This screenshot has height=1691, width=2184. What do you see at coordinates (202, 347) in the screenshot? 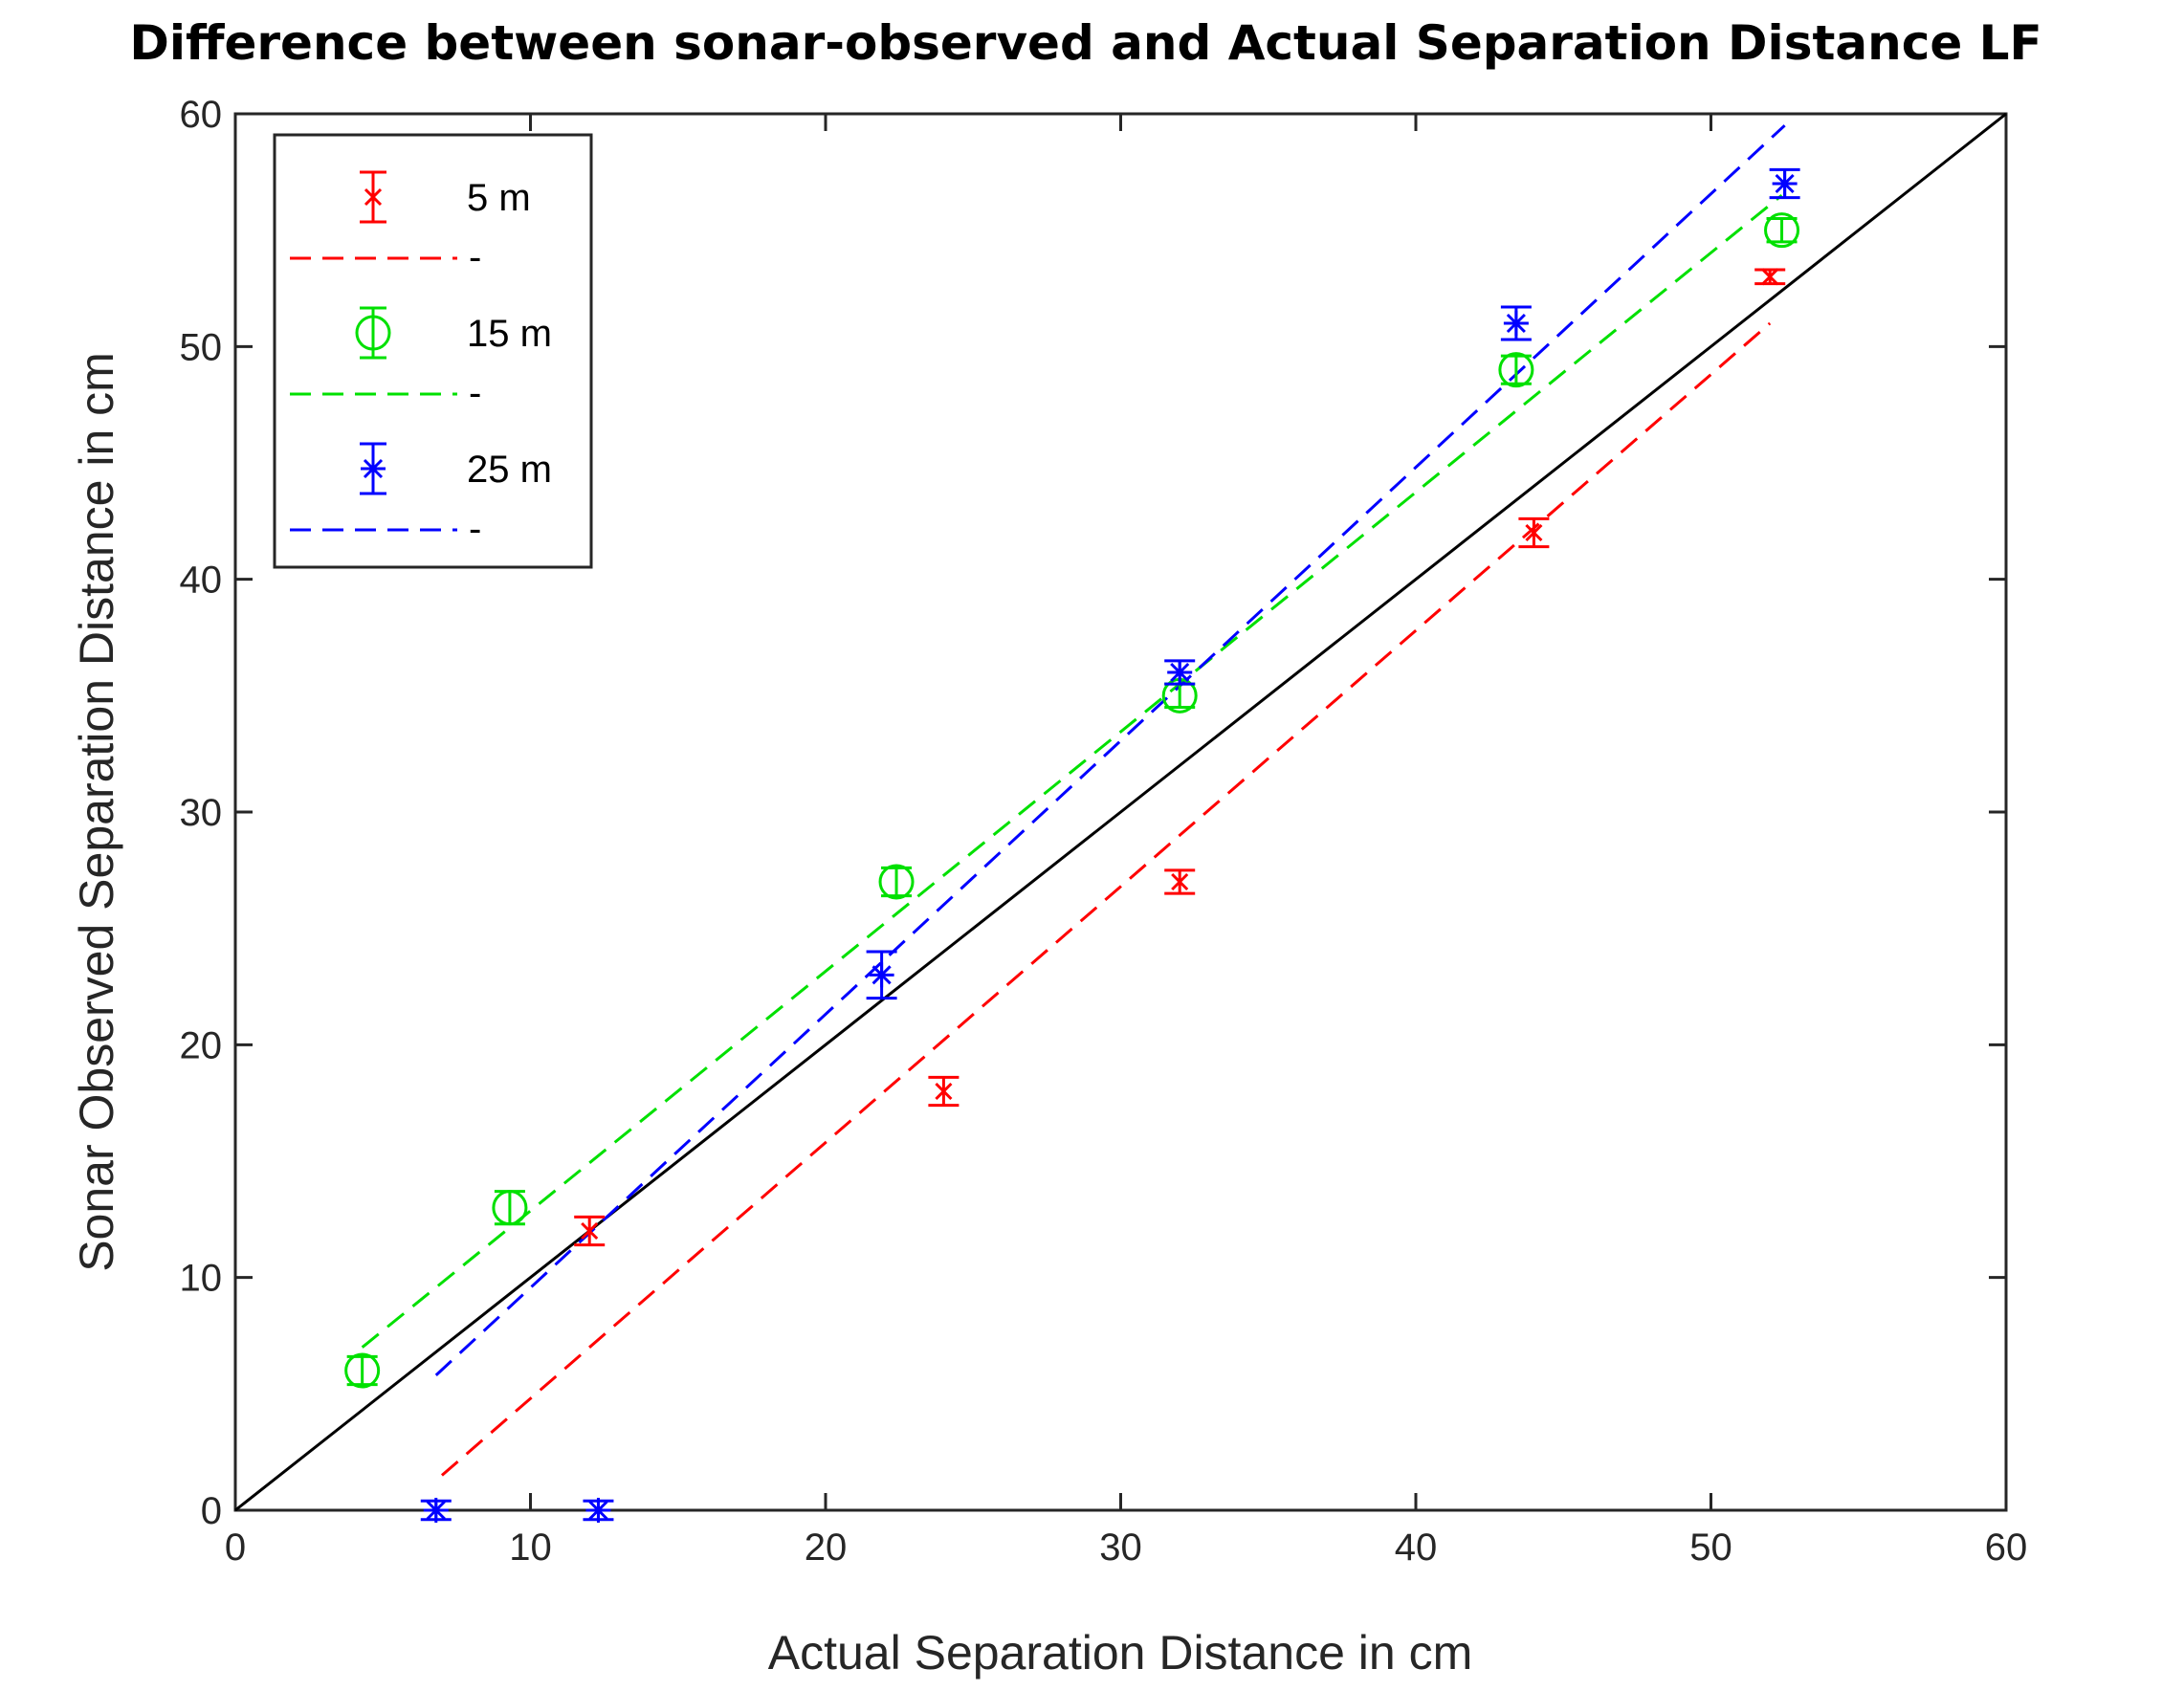
I see `y-tick-label: 50` at bounding box center [202, 347].